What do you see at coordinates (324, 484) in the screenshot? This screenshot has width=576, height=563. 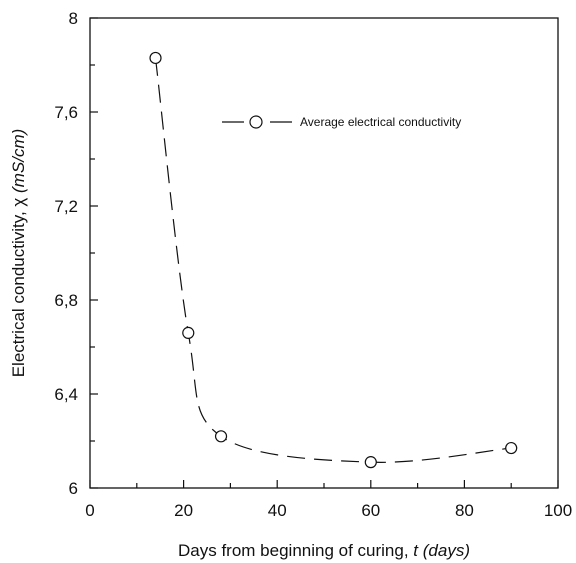 I see `x-axis-ticks` at bounding box center [324, 484].